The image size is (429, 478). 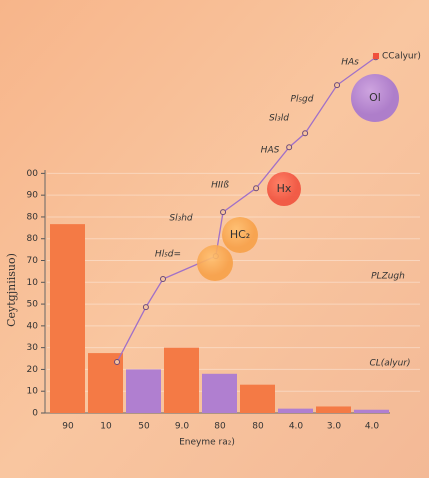 What do you see at coordinates (302, 100) in the screenshot?
I see `annotation: Pl₅gd` at bounding box center [302, 100].